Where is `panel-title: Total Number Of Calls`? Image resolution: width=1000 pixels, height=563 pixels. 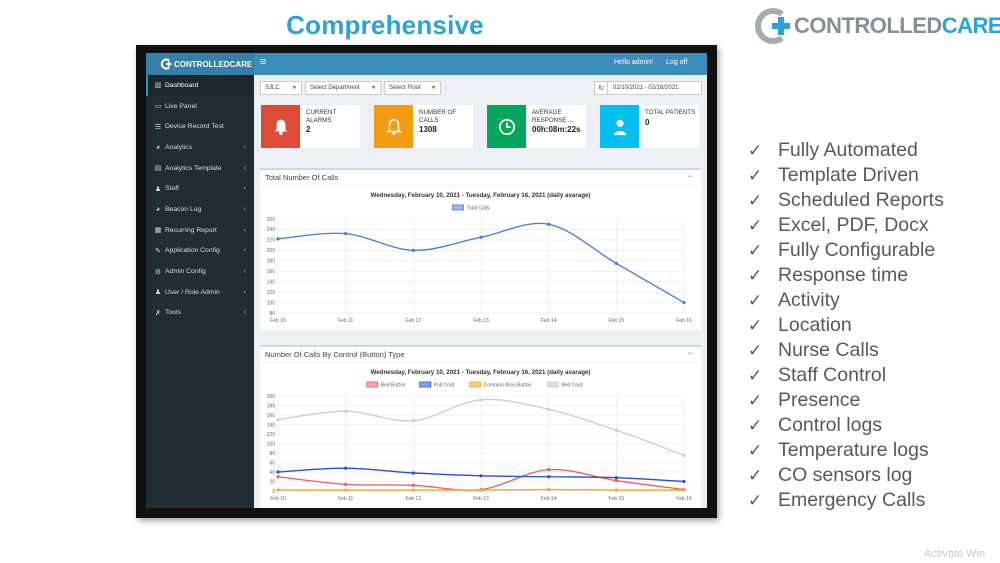 panel-title: Total Number Of Calls is located at coordinates (302, 177).